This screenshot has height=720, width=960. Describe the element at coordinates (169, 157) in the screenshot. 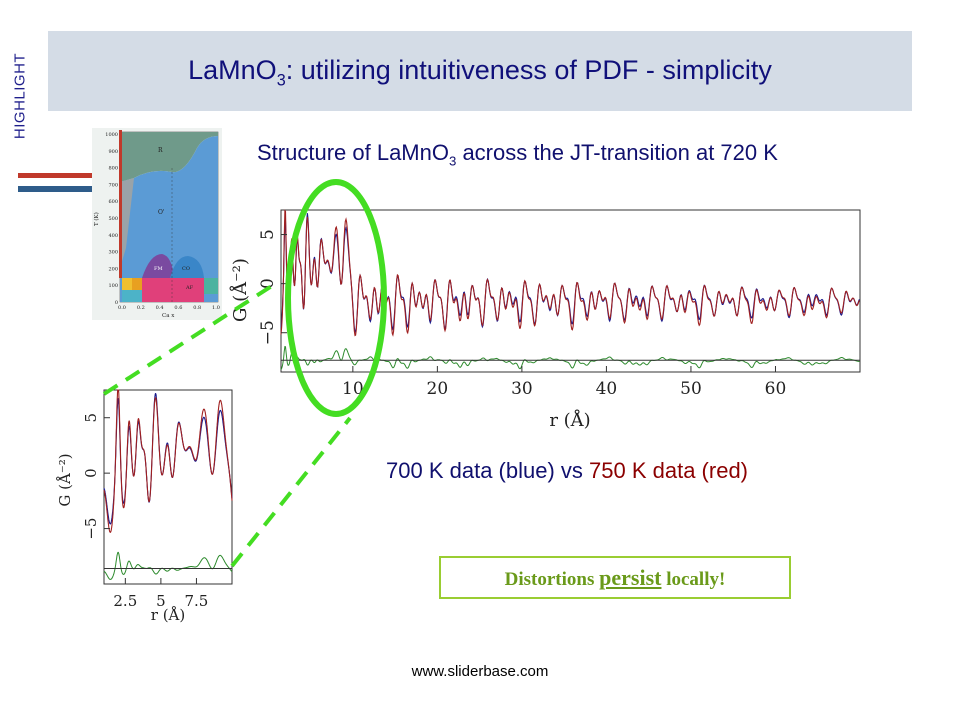

I see `region-r` at that location.